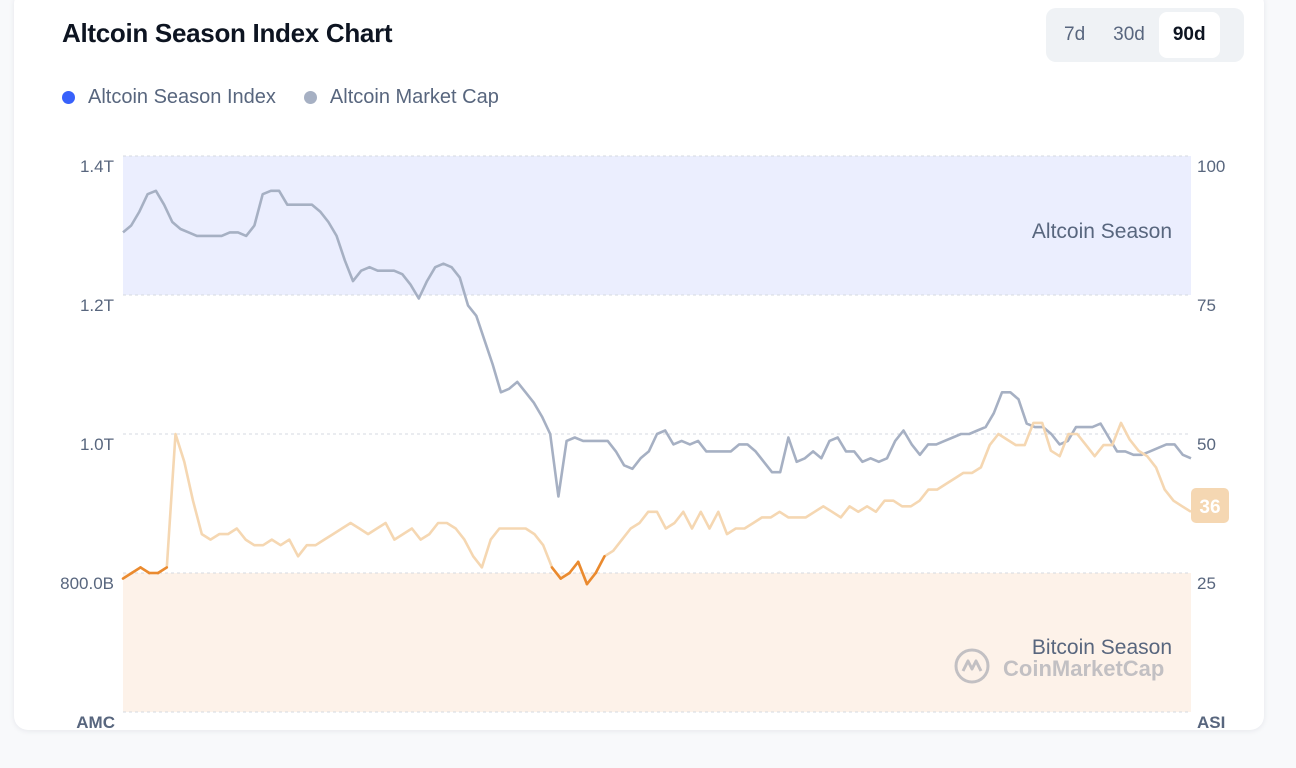 This screenshot has height=768, width=1296. I want to click on legend-item-market-cap: Altcoin Market Cap, so click(401, 97).